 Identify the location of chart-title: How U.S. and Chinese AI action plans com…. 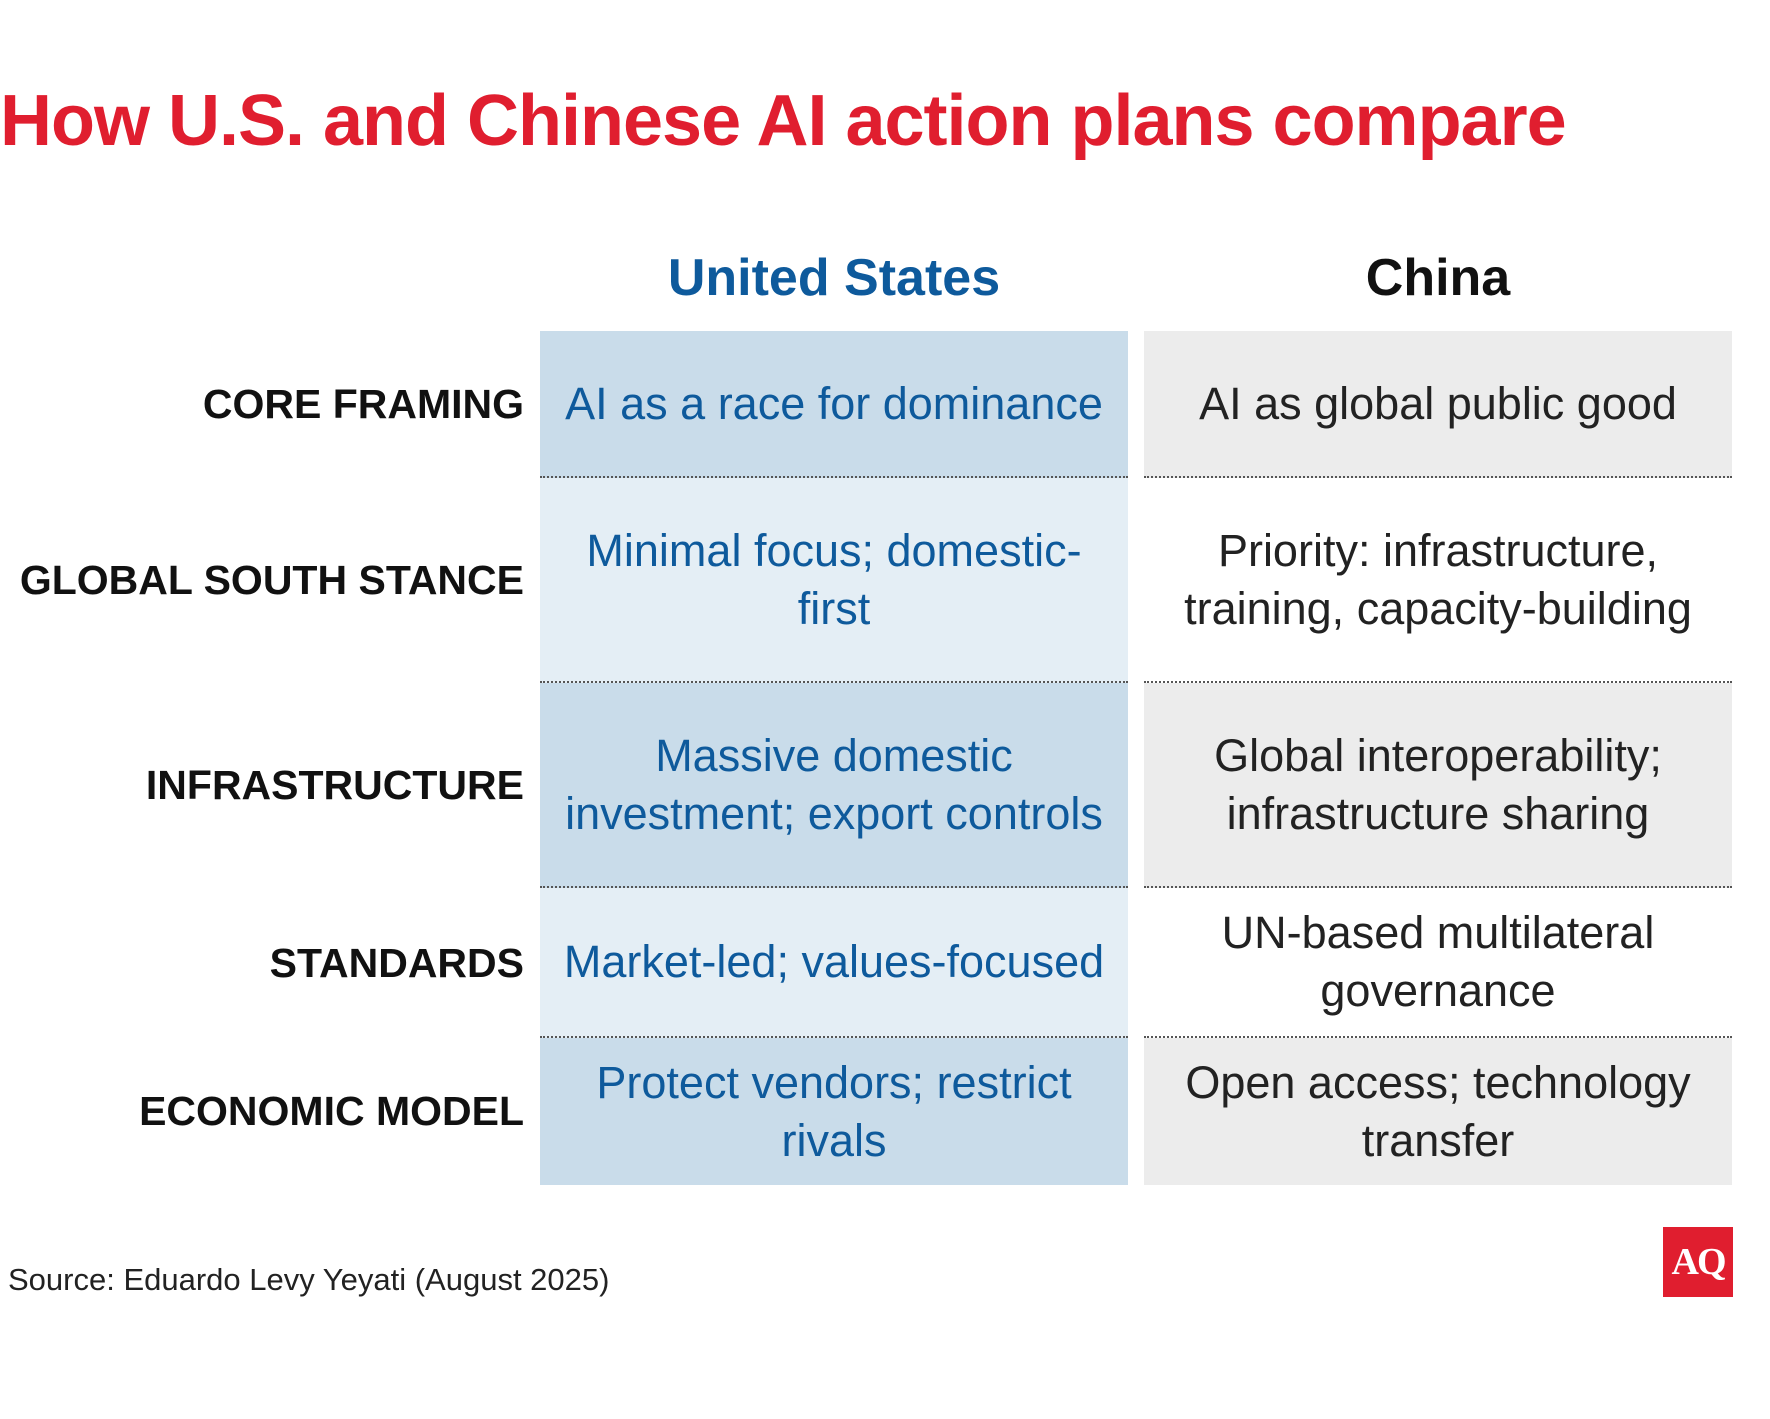
(783, 121).